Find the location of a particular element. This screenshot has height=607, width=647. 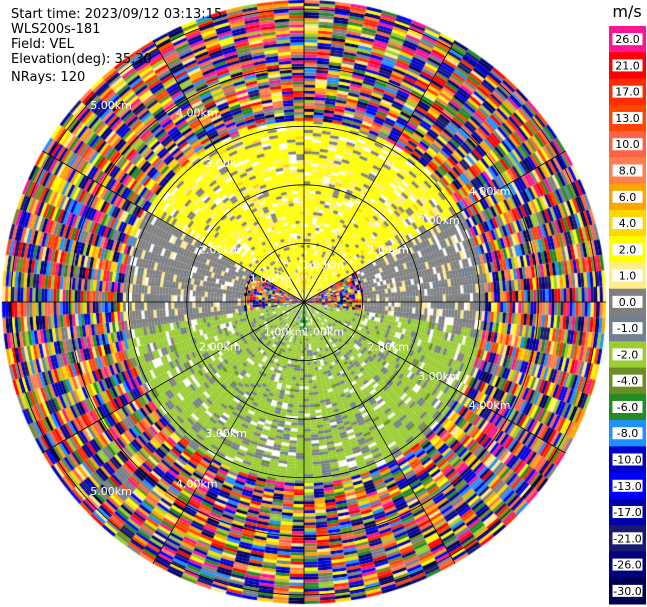

colorbar-tick-label: -1.0 is located at coordinates (627, 328).